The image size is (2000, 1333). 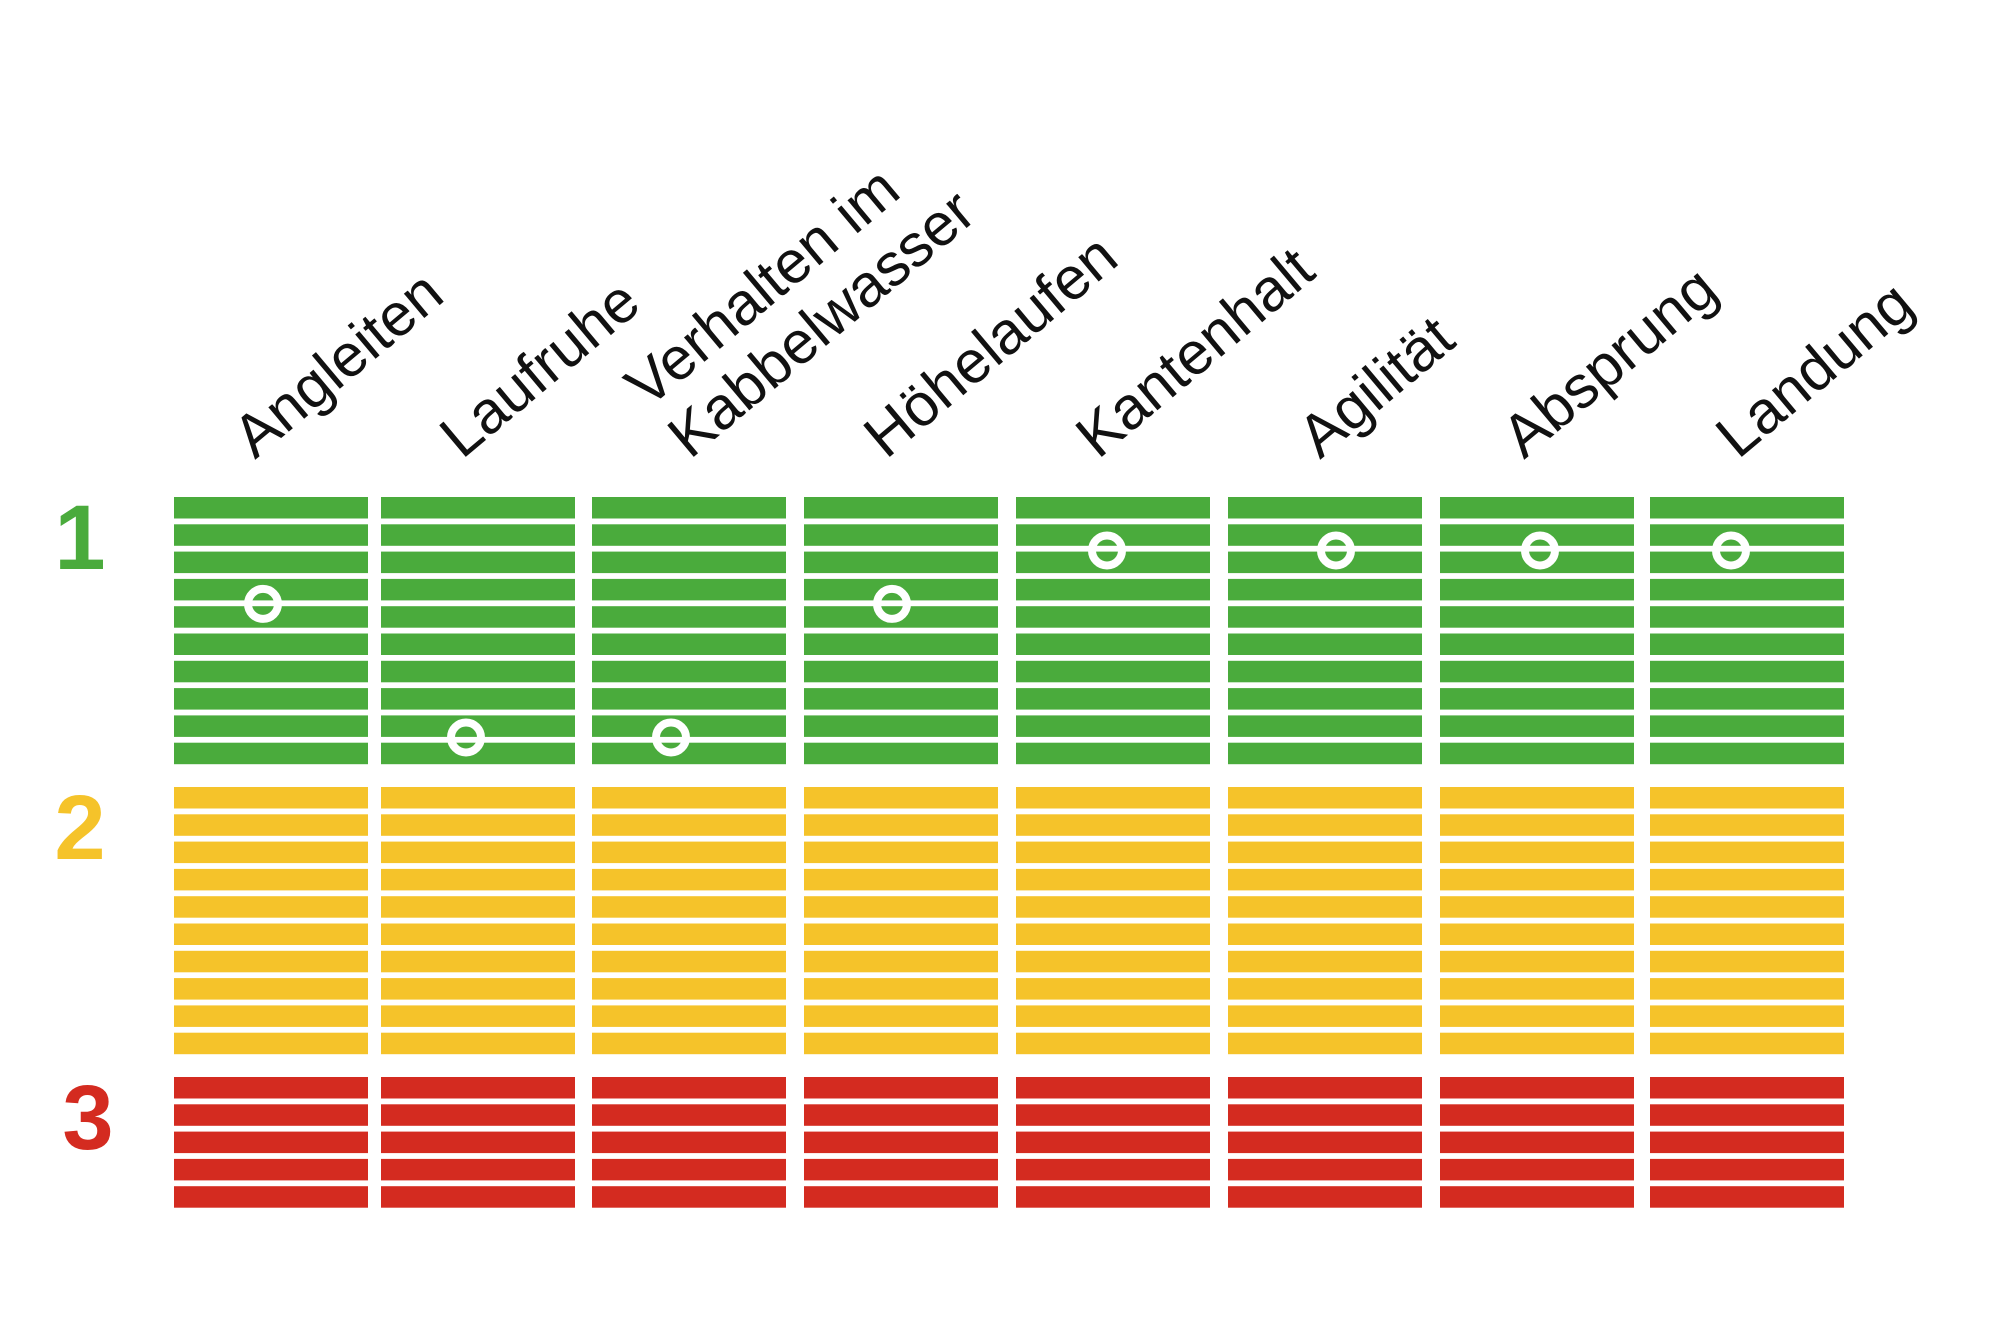 I want to click on rating-markers, so click(x=997, y=644).